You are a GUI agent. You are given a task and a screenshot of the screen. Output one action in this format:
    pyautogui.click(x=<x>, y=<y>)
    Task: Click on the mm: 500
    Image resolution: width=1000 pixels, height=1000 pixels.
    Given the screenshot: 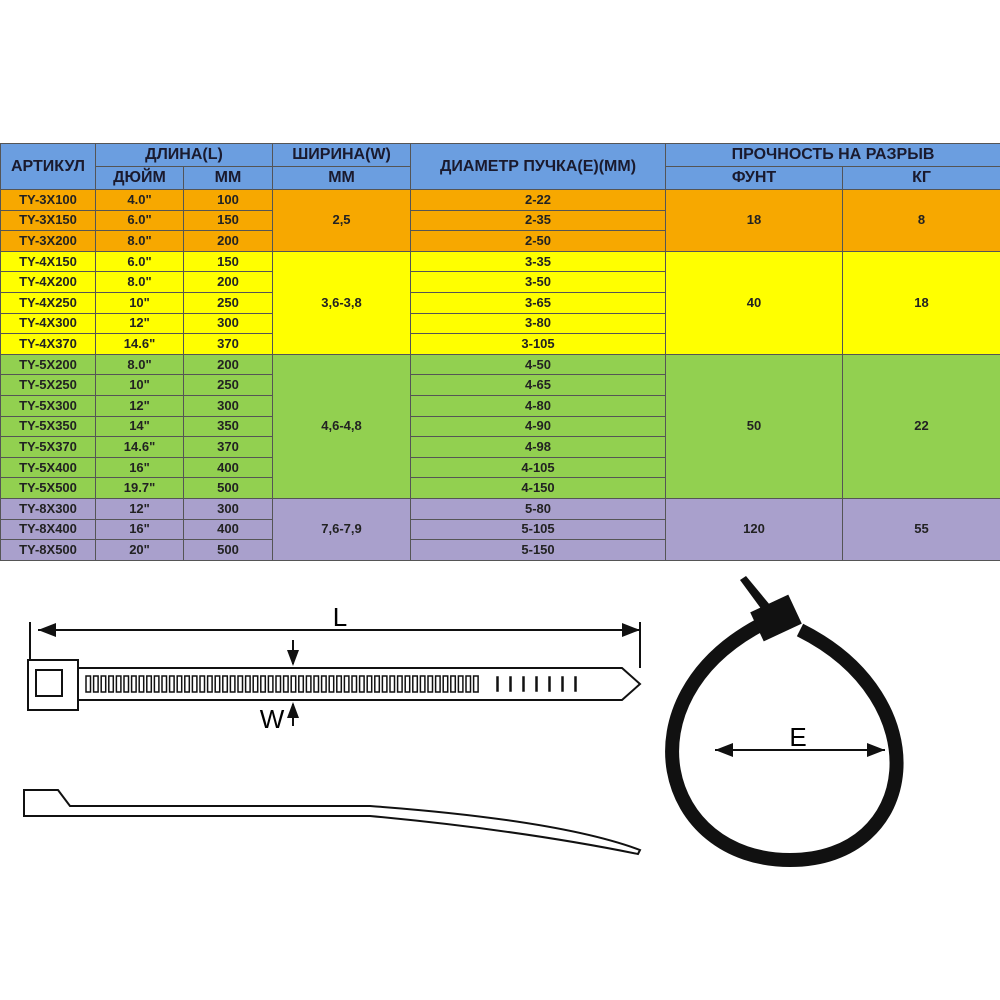 What is the action you would take?
    pyautogui.click(x=228, y=550)
    